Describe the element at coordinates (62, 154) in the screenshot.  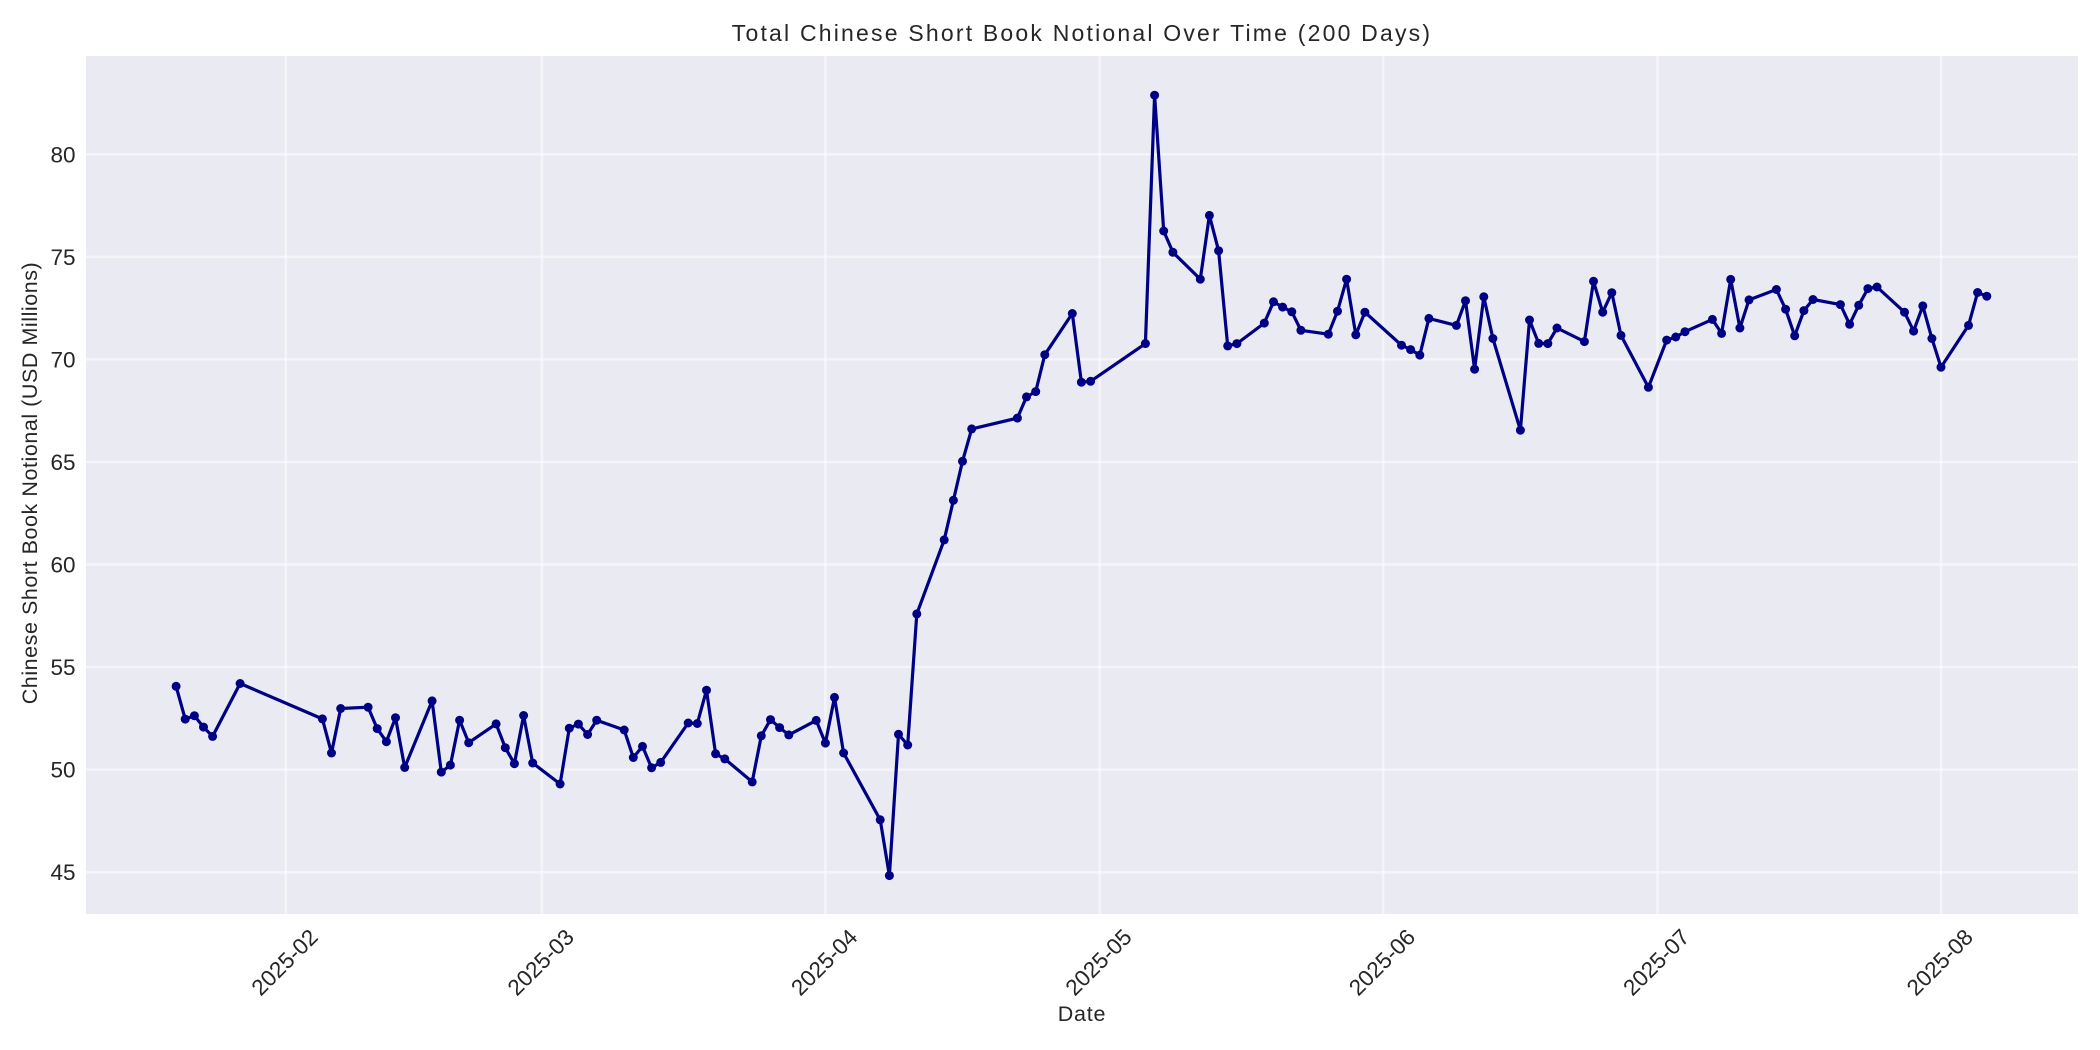
I see `svg-text: 80` at that location.